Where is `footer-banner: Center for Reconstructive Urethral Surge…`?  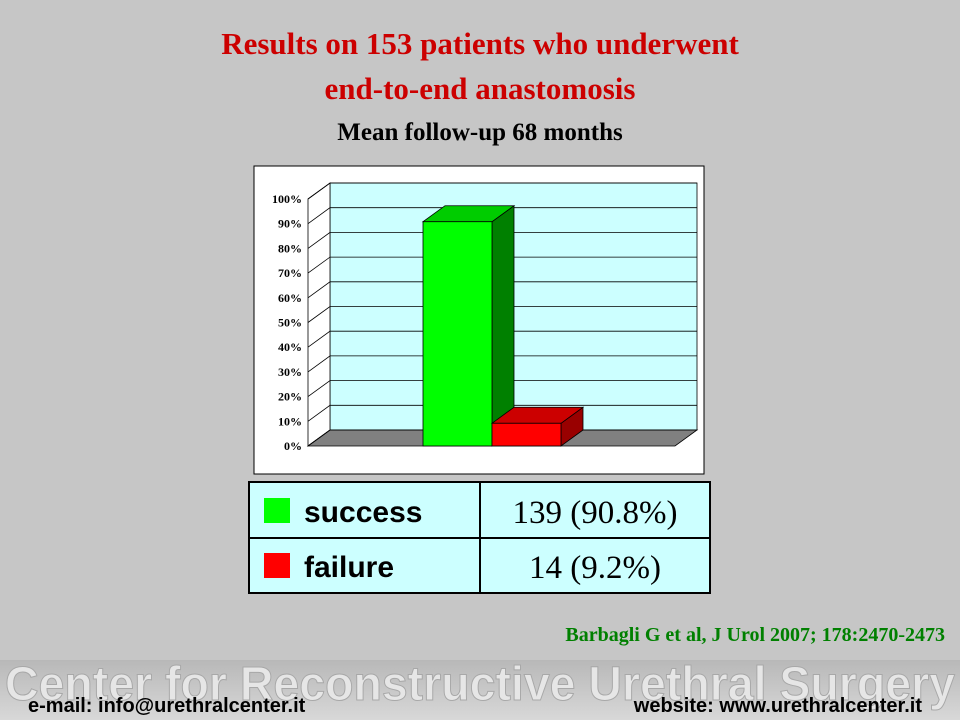
footer-banner: Center for Reconstructive Urethral Surge… is located at coordinates (480, 684).